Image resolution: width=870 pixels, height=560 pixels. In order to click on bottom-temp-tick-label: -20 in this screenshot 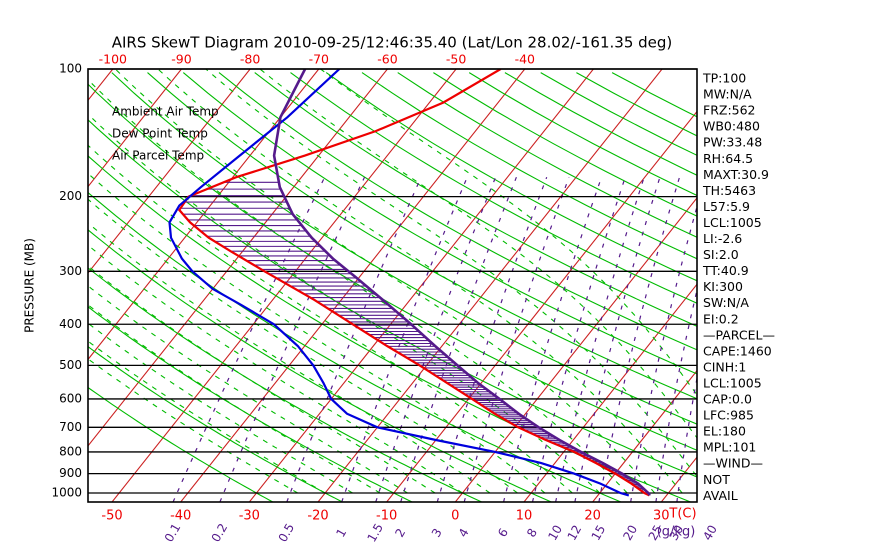, I will do `click(317, 516)`.